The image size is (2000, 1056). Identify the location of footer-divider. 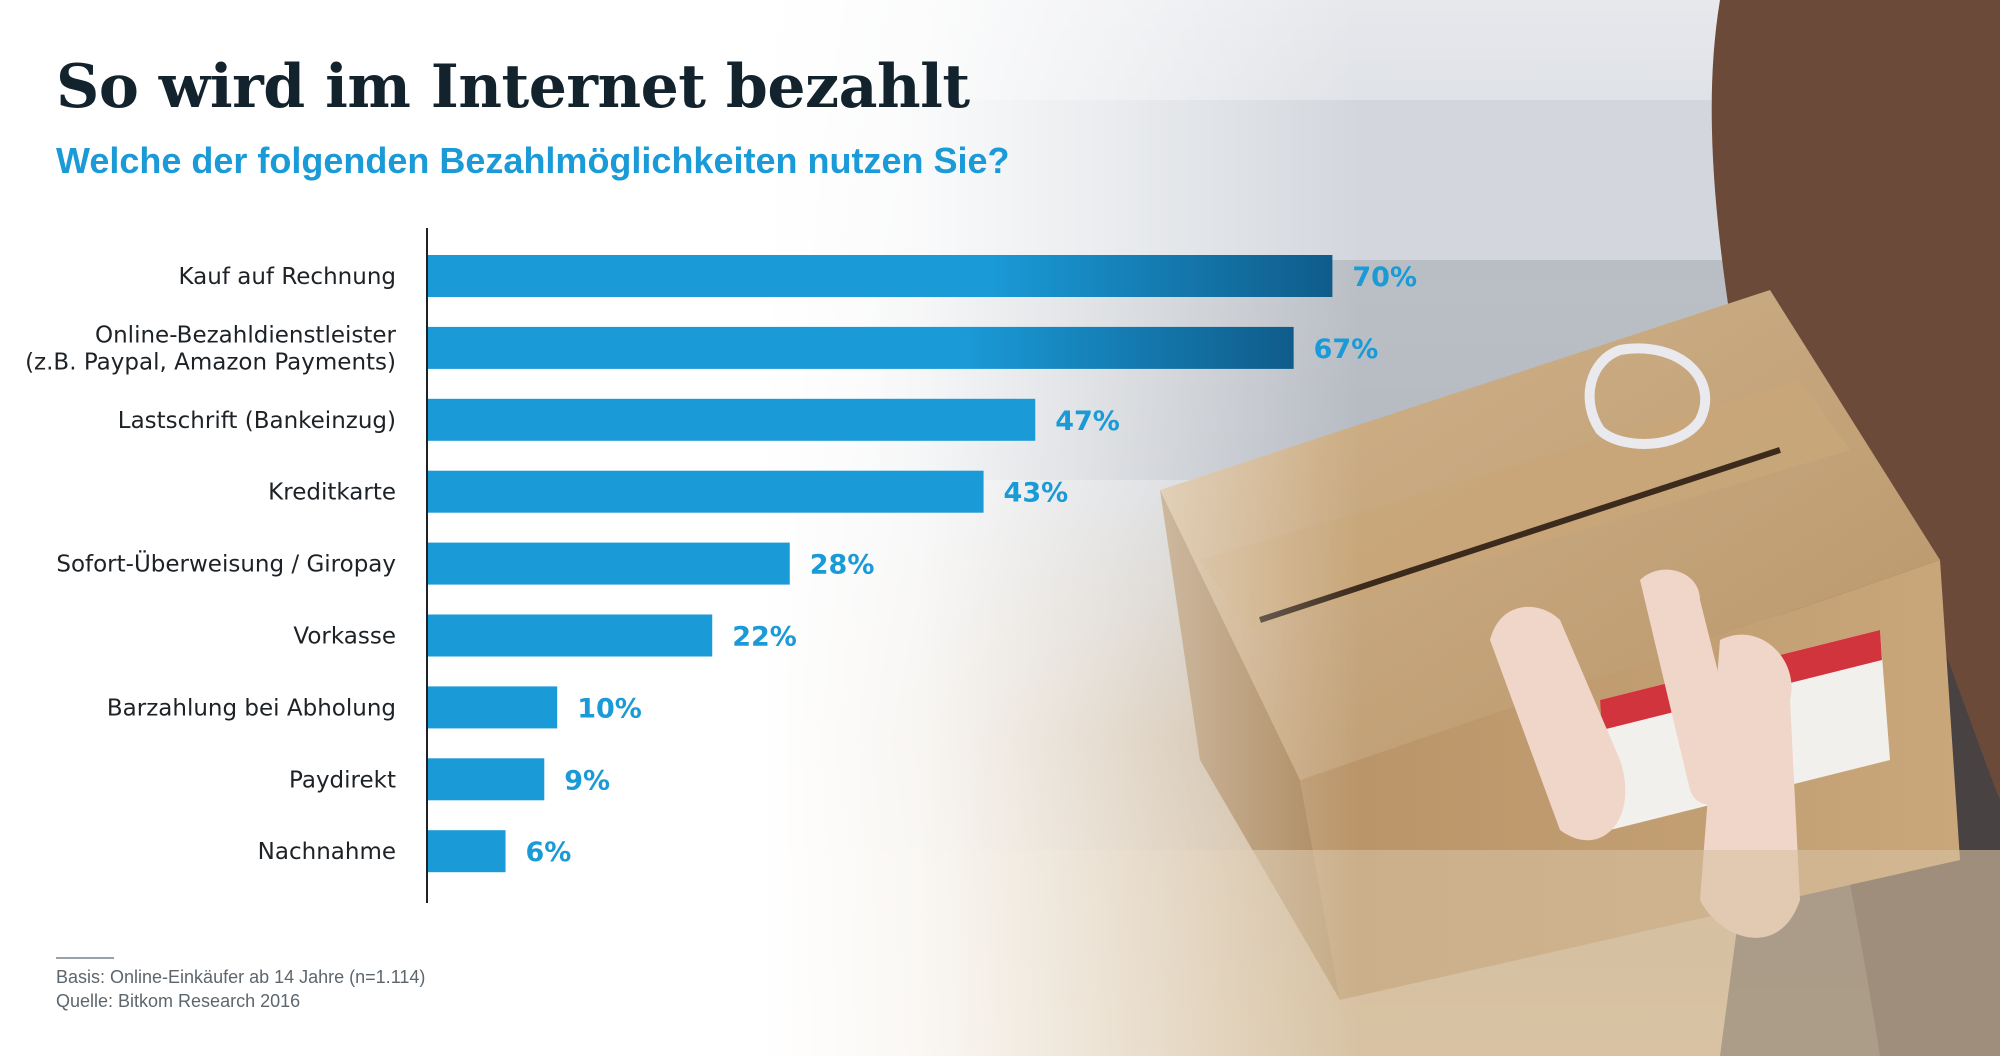
(85, 958).